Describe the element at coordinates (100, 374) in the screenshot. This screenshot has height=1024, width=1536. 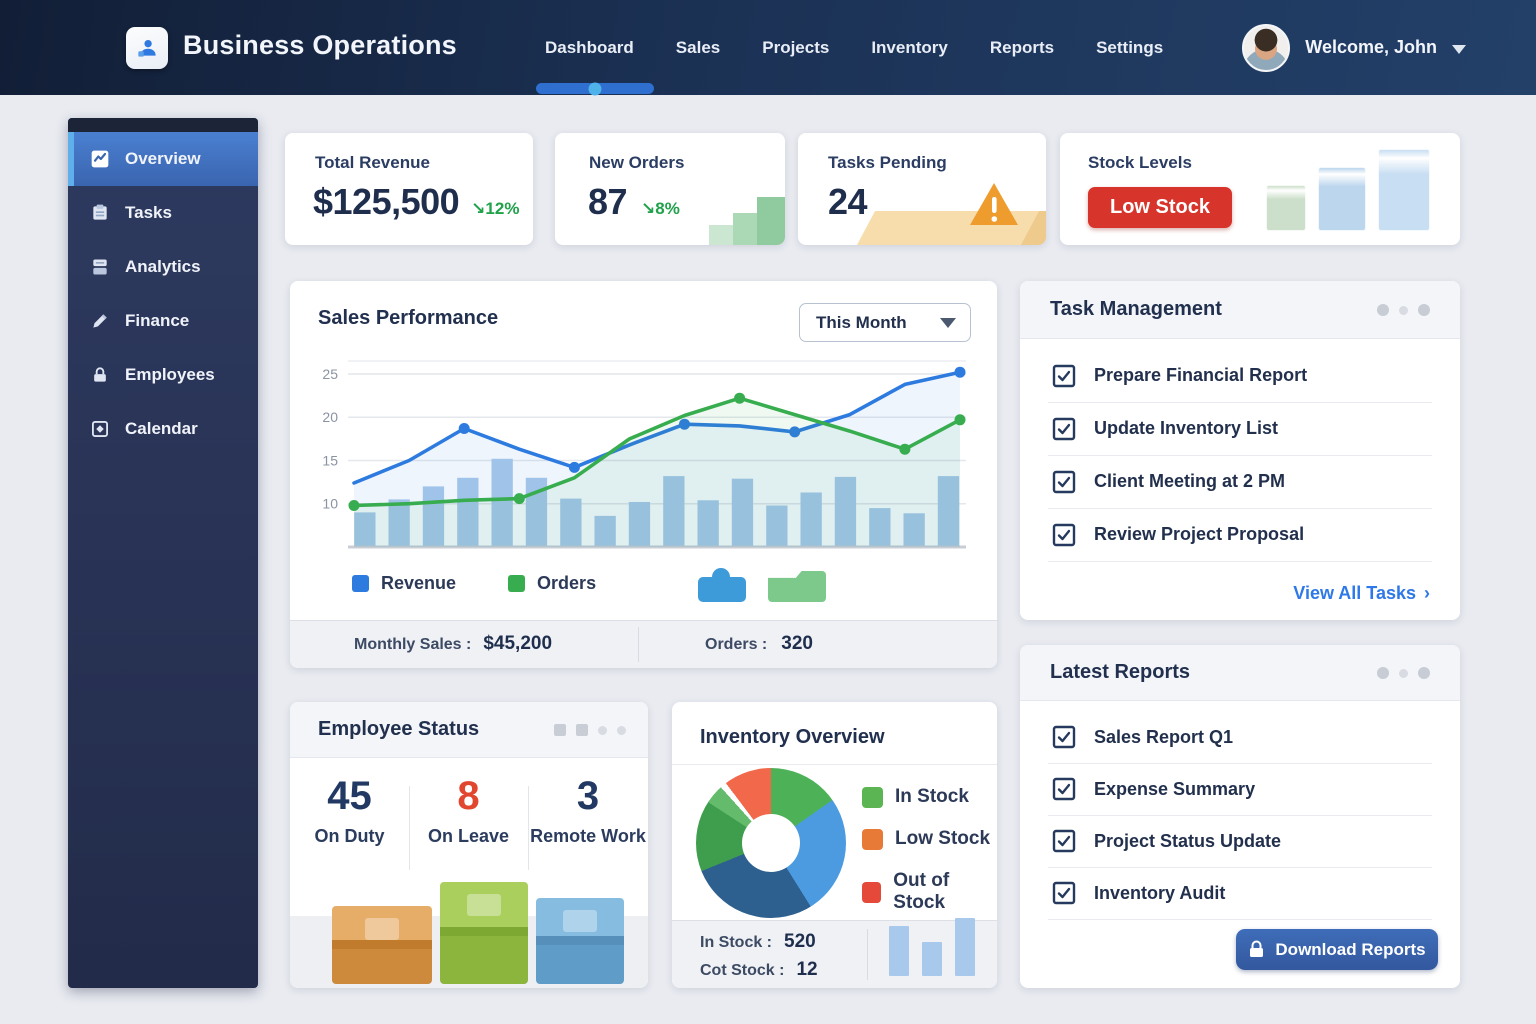
I see `lock-icon` at that location.